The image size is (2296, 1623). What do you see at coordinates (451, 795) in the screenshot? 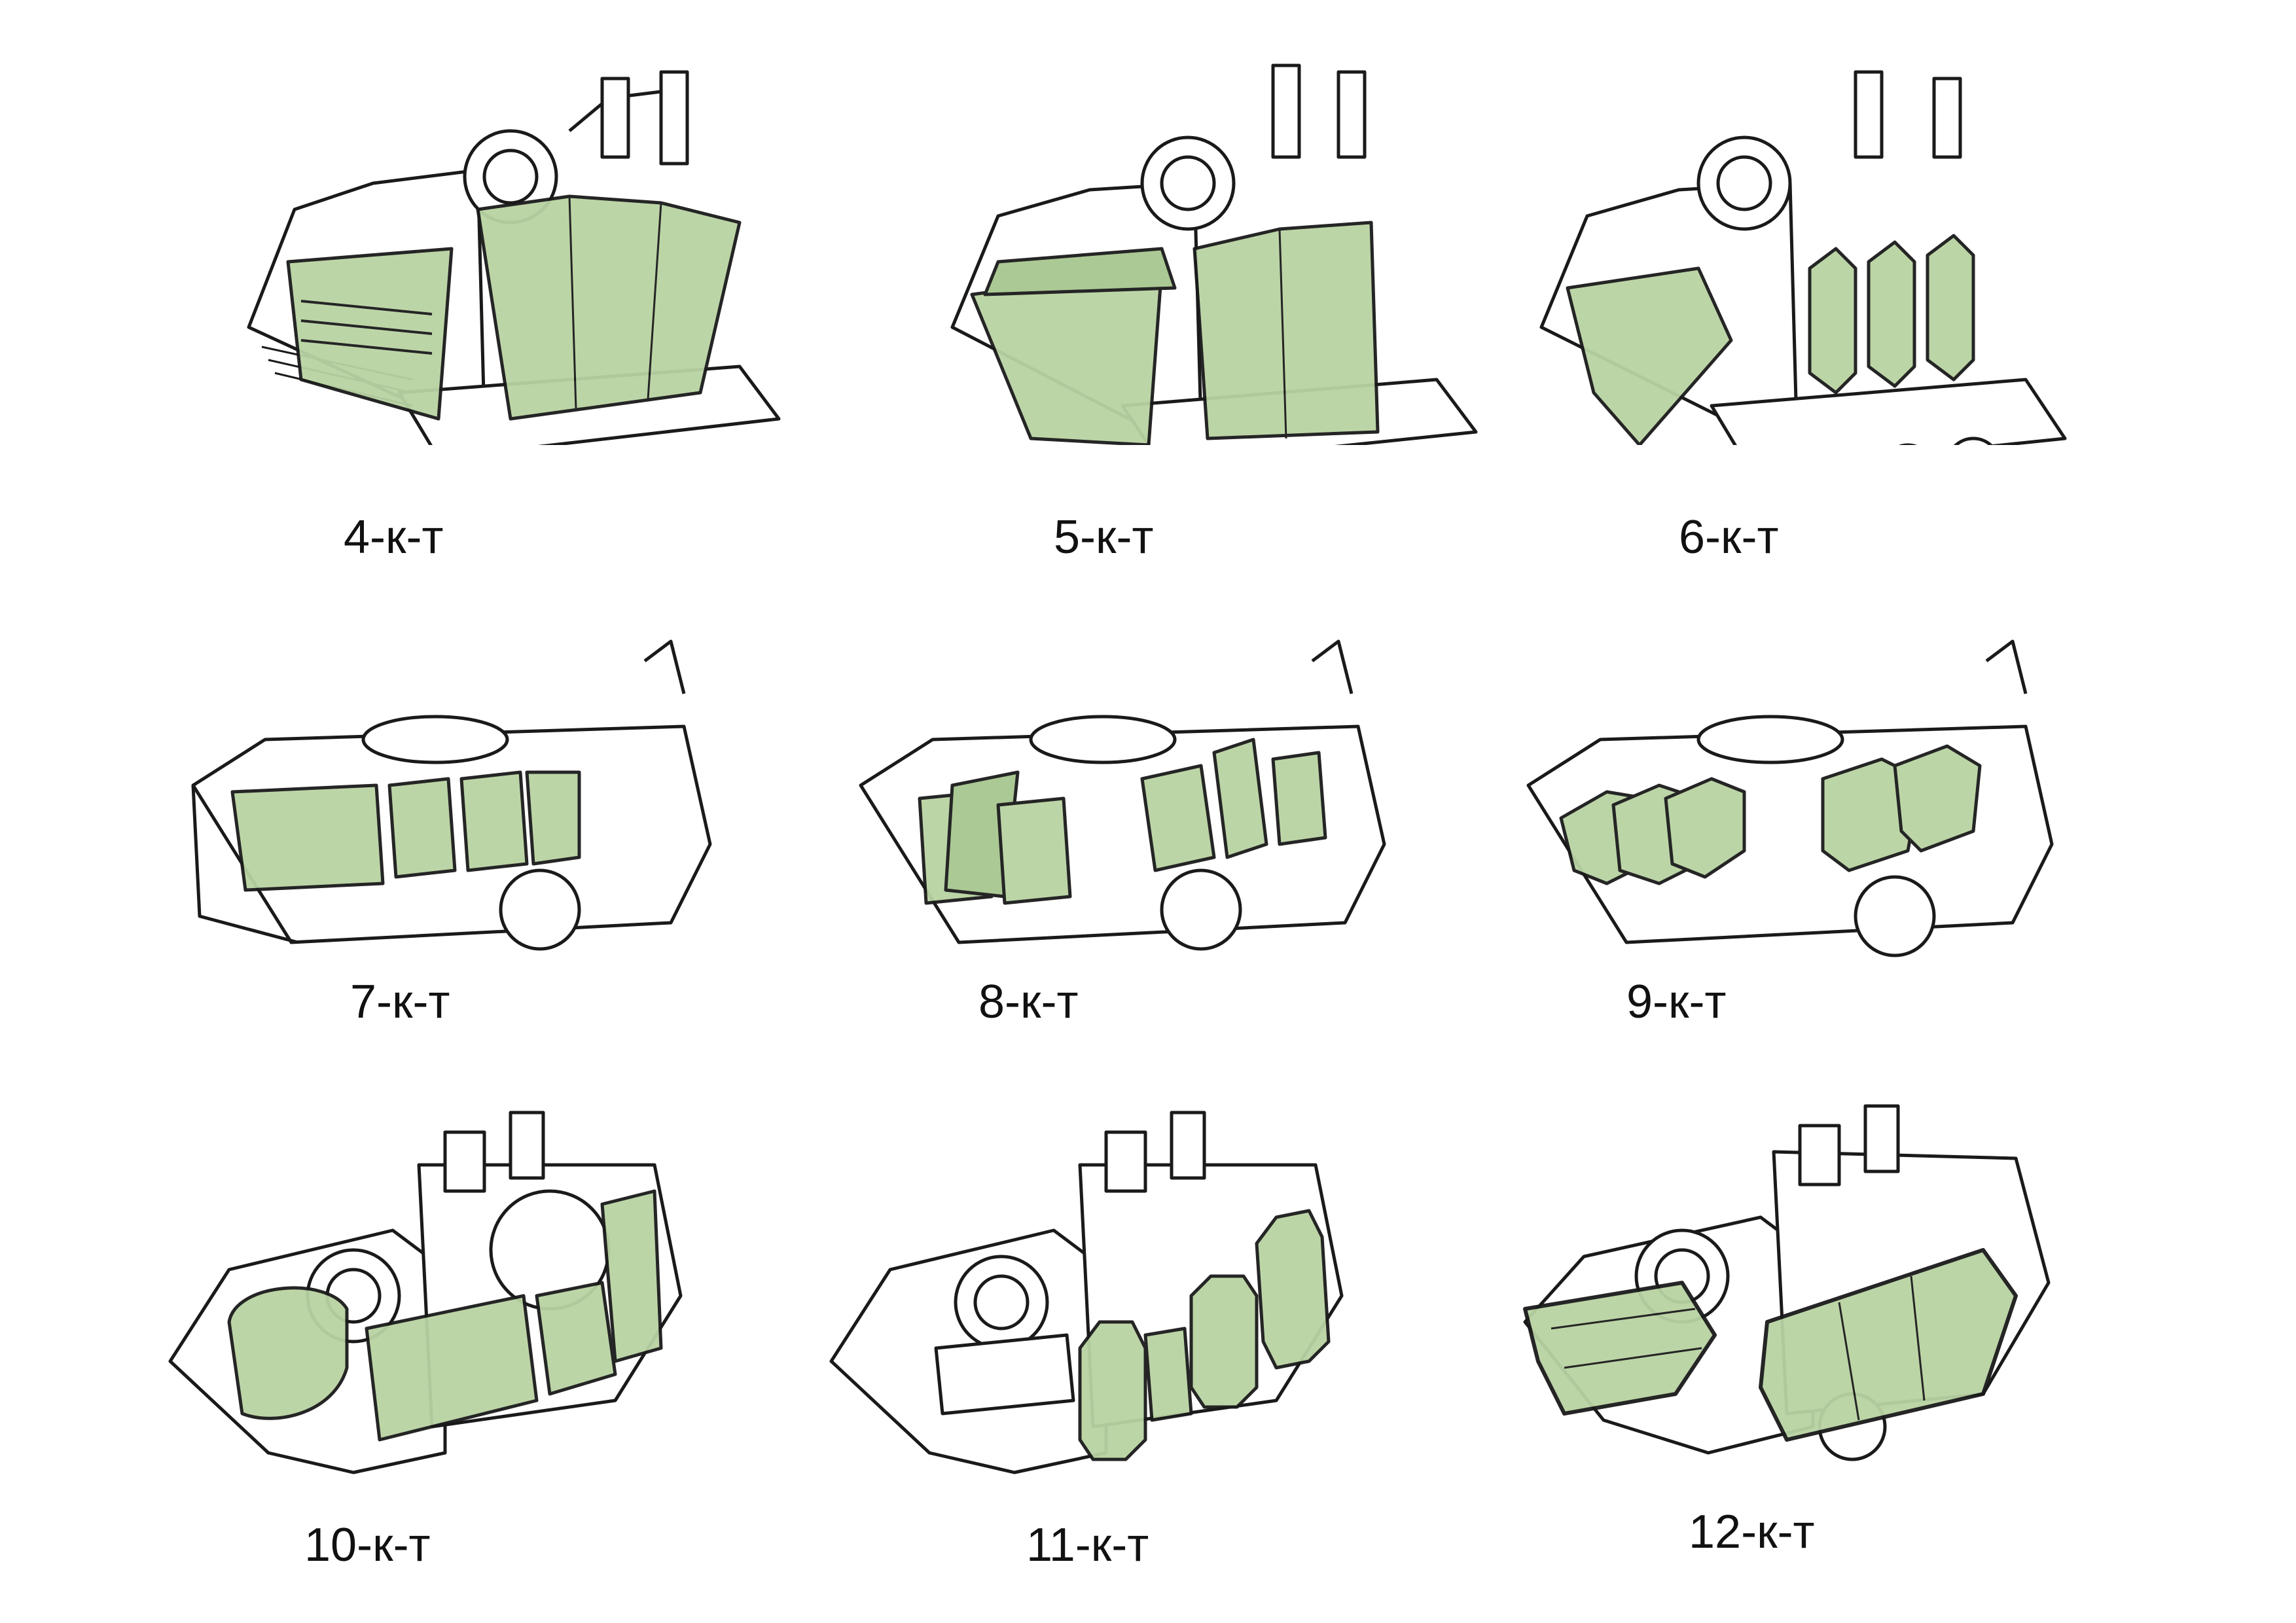
I see `vehicle-sketch-7kt` at bounding box center [451, 795].